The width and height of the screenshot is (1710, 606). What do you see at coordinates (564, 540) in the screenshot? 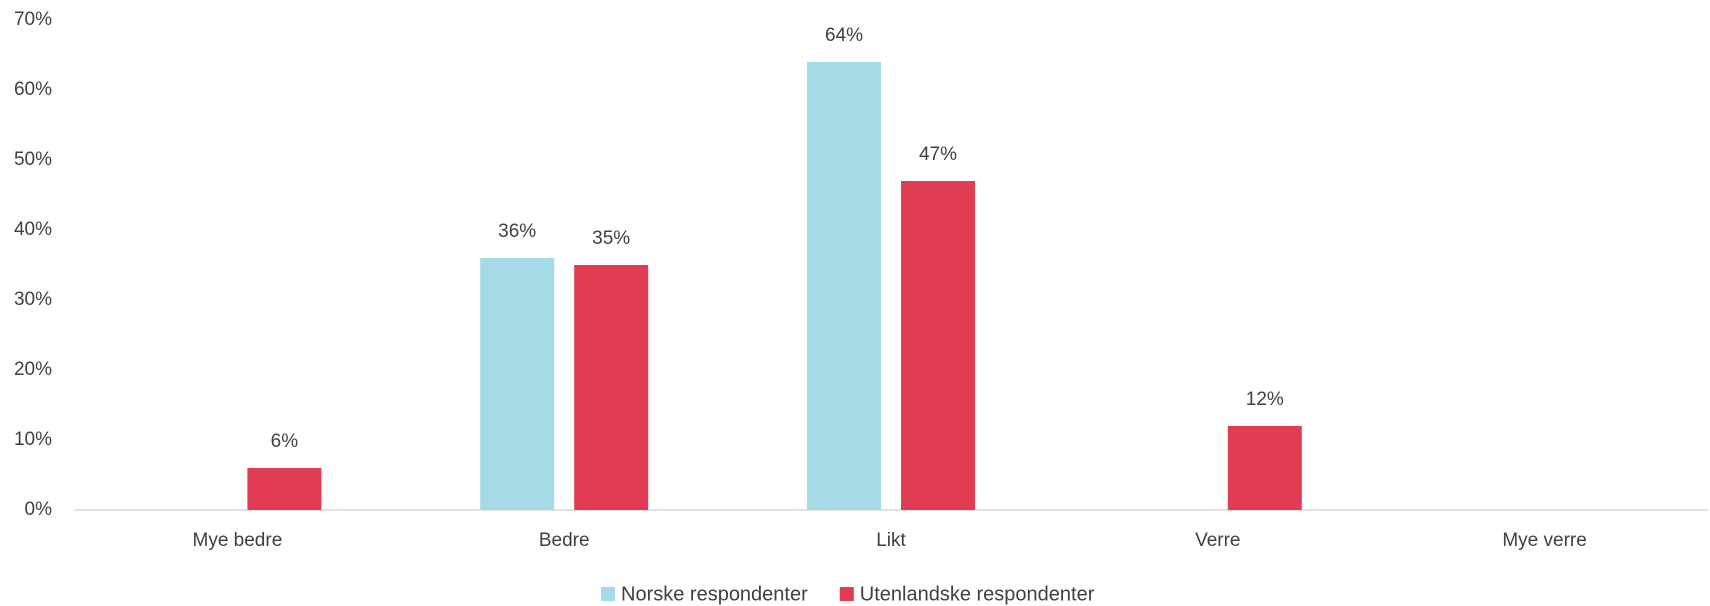
I see `x-tick-label: Bedre` at bounding box center [564, 540].